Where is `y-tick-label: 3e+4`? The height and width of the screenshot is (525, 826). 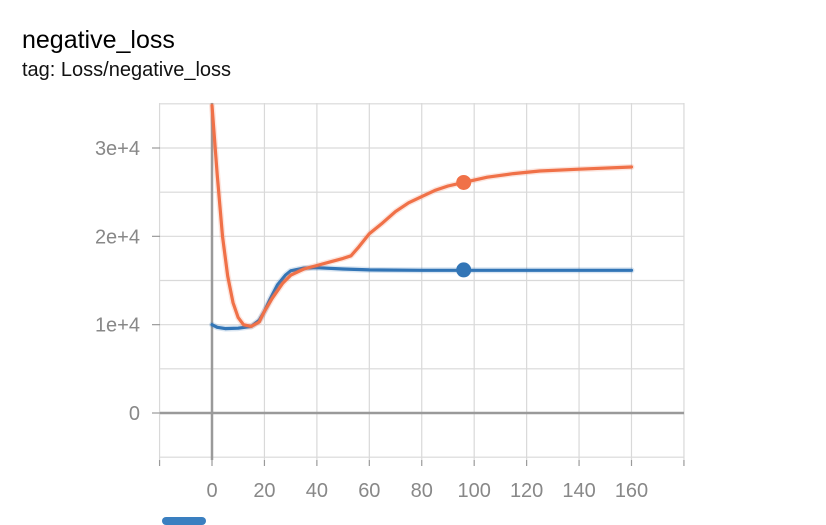 y-tick-label: 3e+4 is located at coordinates (117, 149).